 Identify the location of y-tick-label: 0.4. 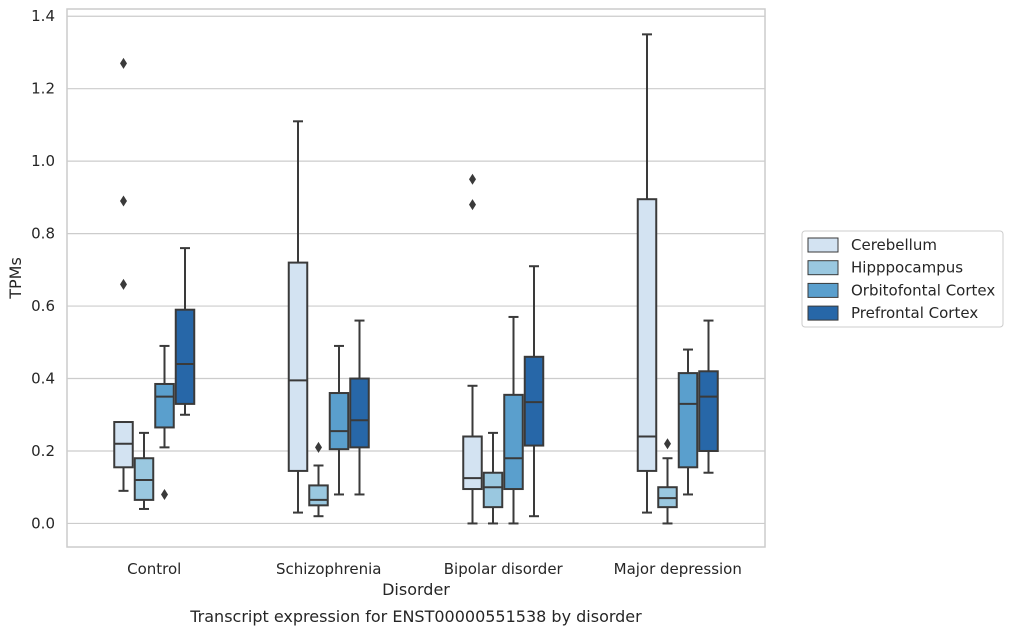
(43, 379).